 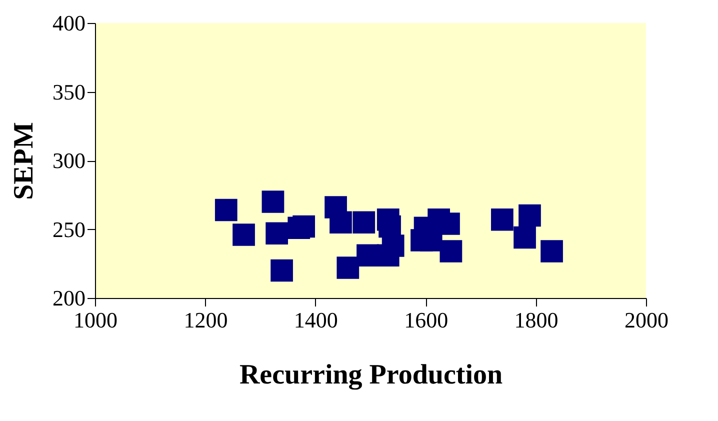 What do you see at coordinates (96, 320) in the screenshot?
I see `x-tick-label: 1000` at bounding box center [96, 320].